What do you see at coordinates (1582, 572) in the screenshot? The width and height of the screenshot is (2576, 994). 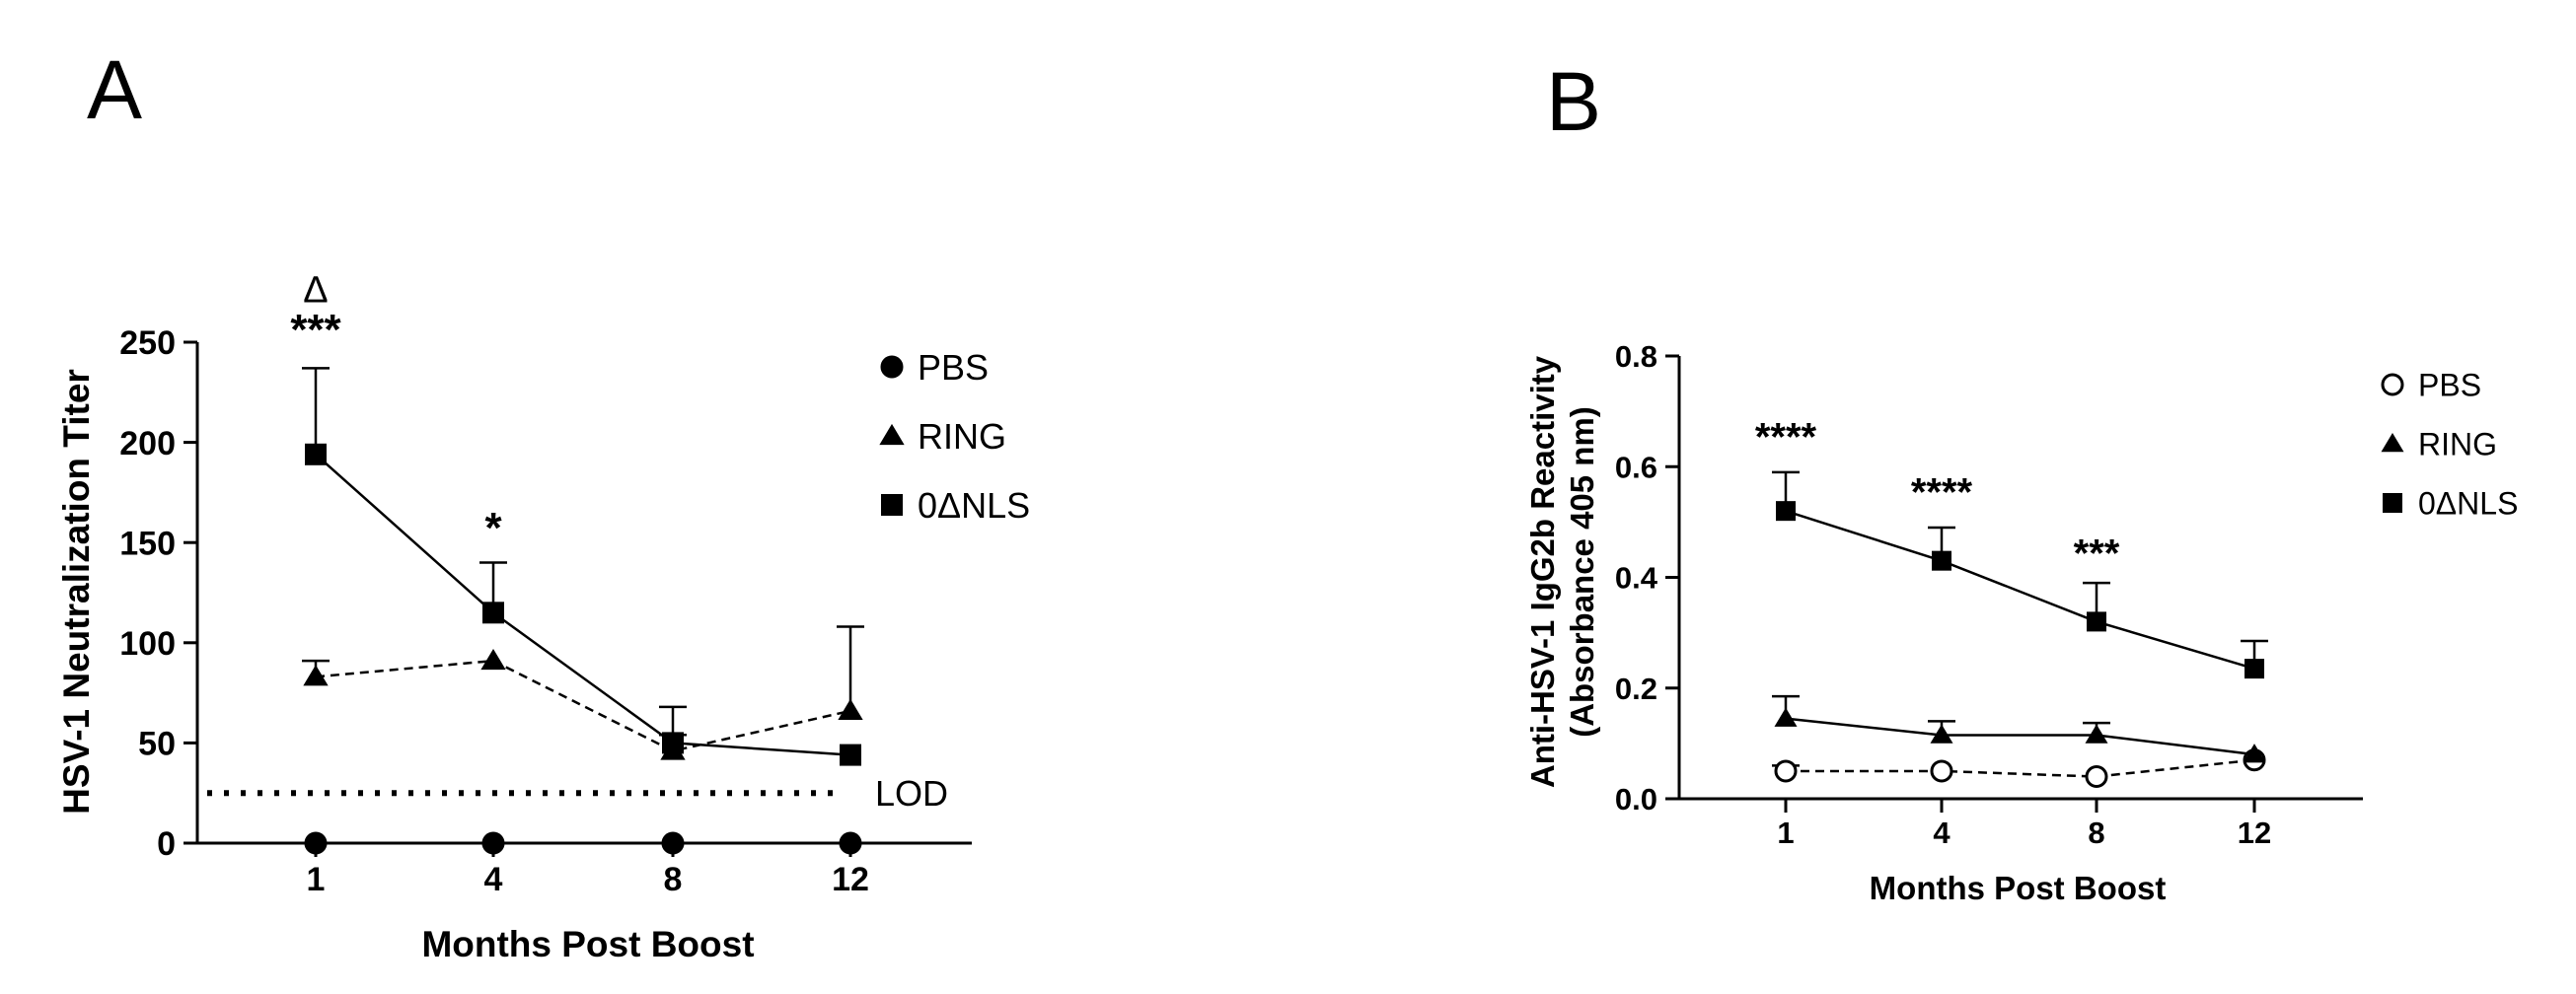 I see `y-axis-title-line-2: (Absorbance 405 nm)` at bounding box center [1582, 572].